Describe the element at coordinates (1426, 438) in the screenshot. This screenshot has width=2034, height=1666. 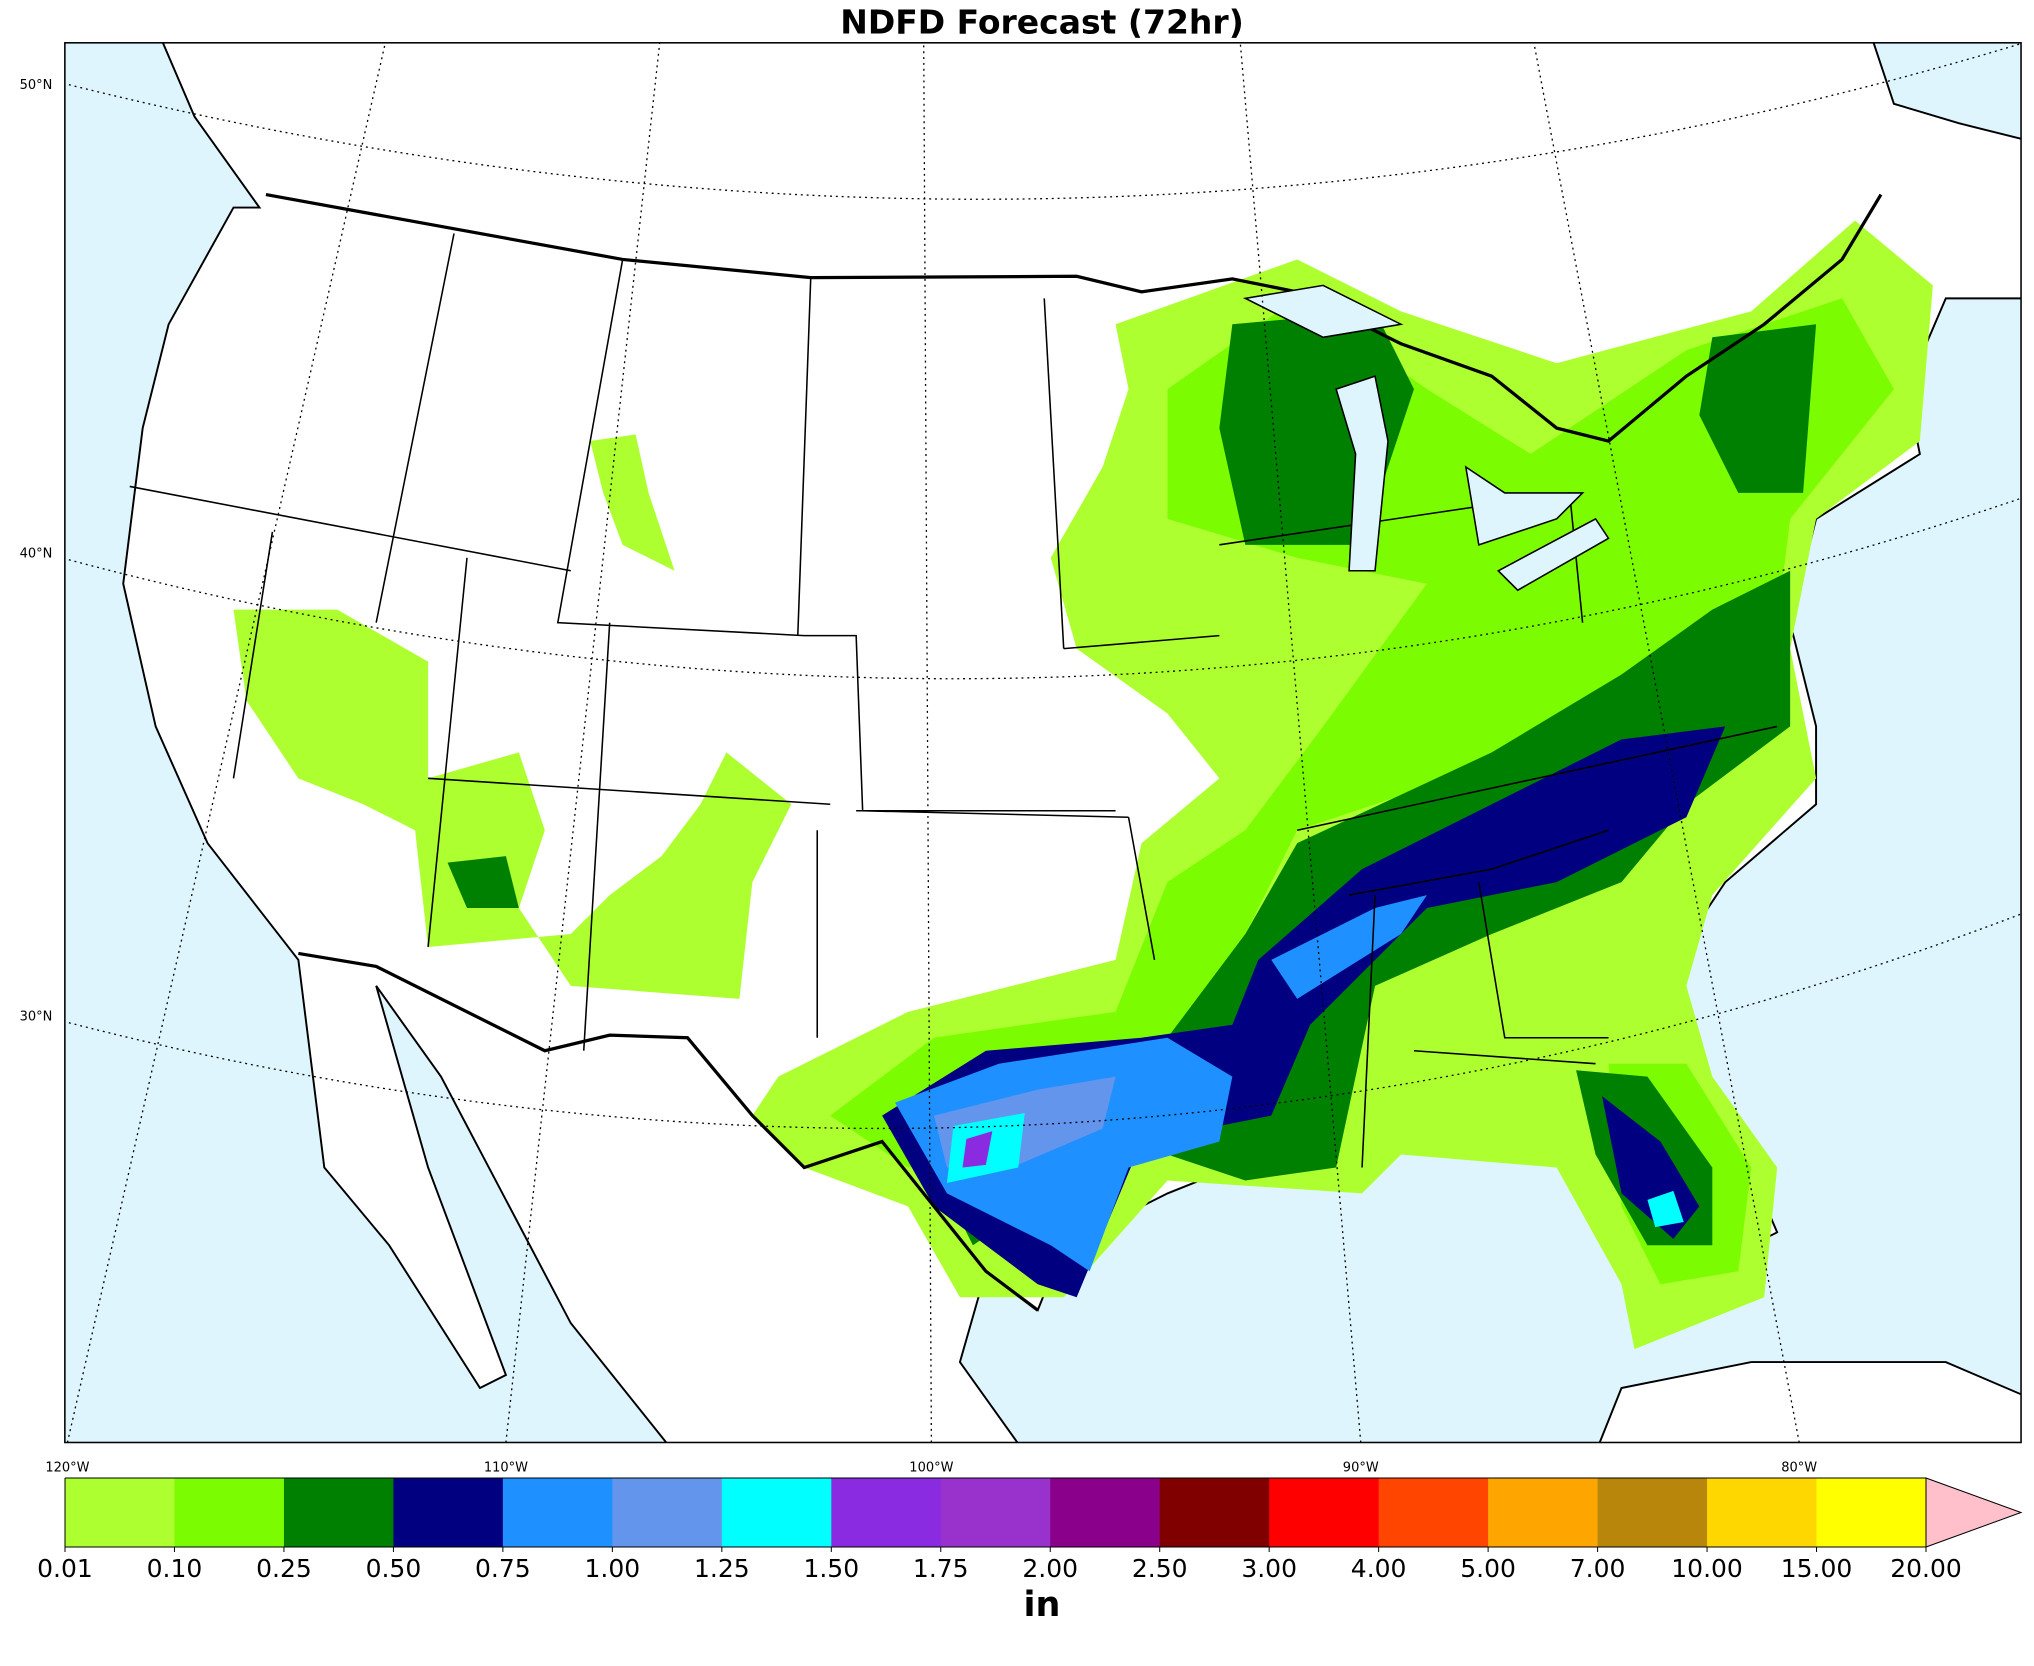
I see `lakes` at that location.